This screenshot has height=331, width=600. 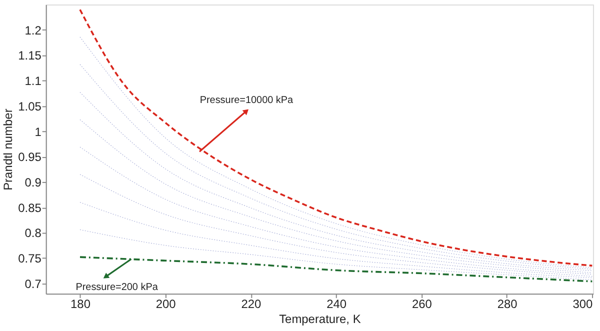 I want to click on y-tick-label: 0.8, so click(x=33, y=233).